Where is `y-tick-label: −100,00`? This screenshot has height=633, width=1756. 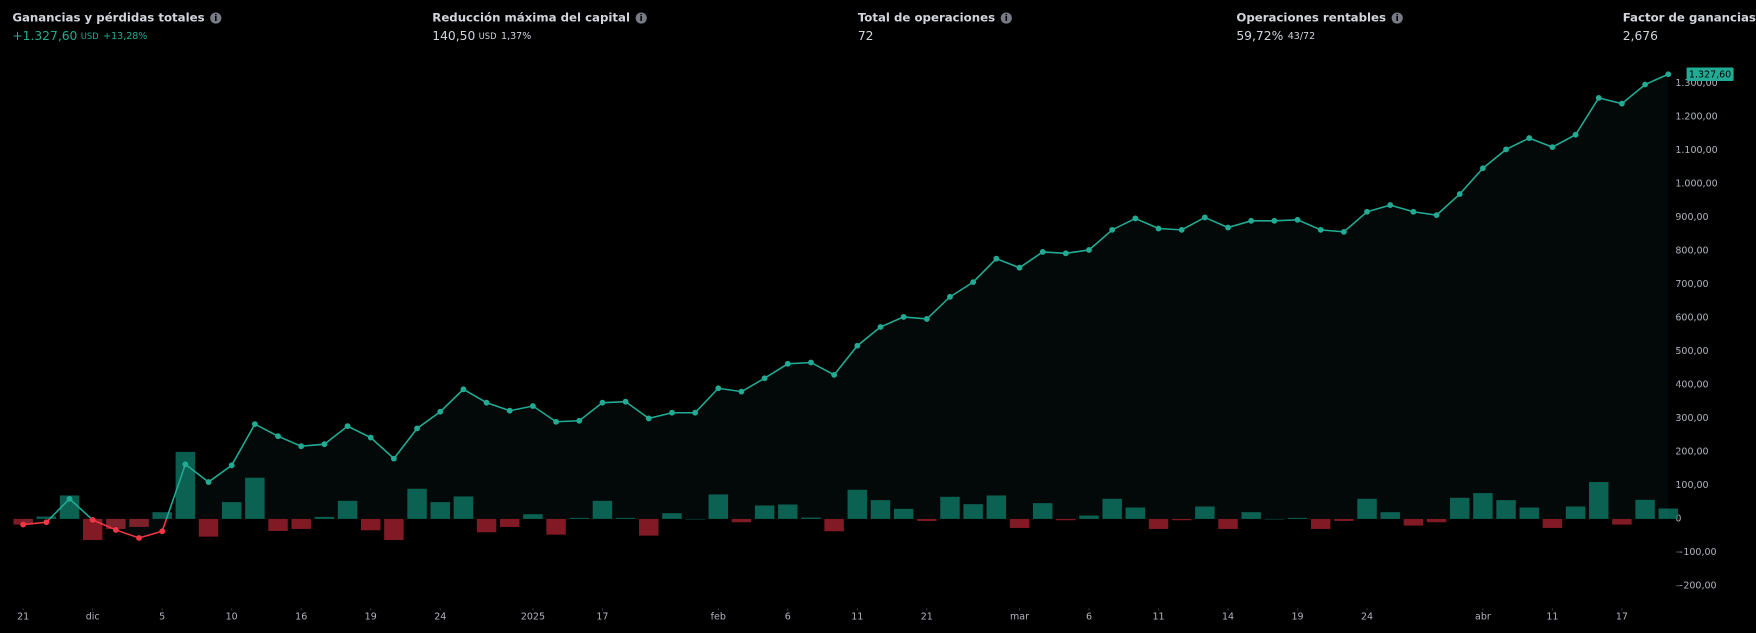 y-tick-label: −100,00 is located at coordinates (1695, 552).